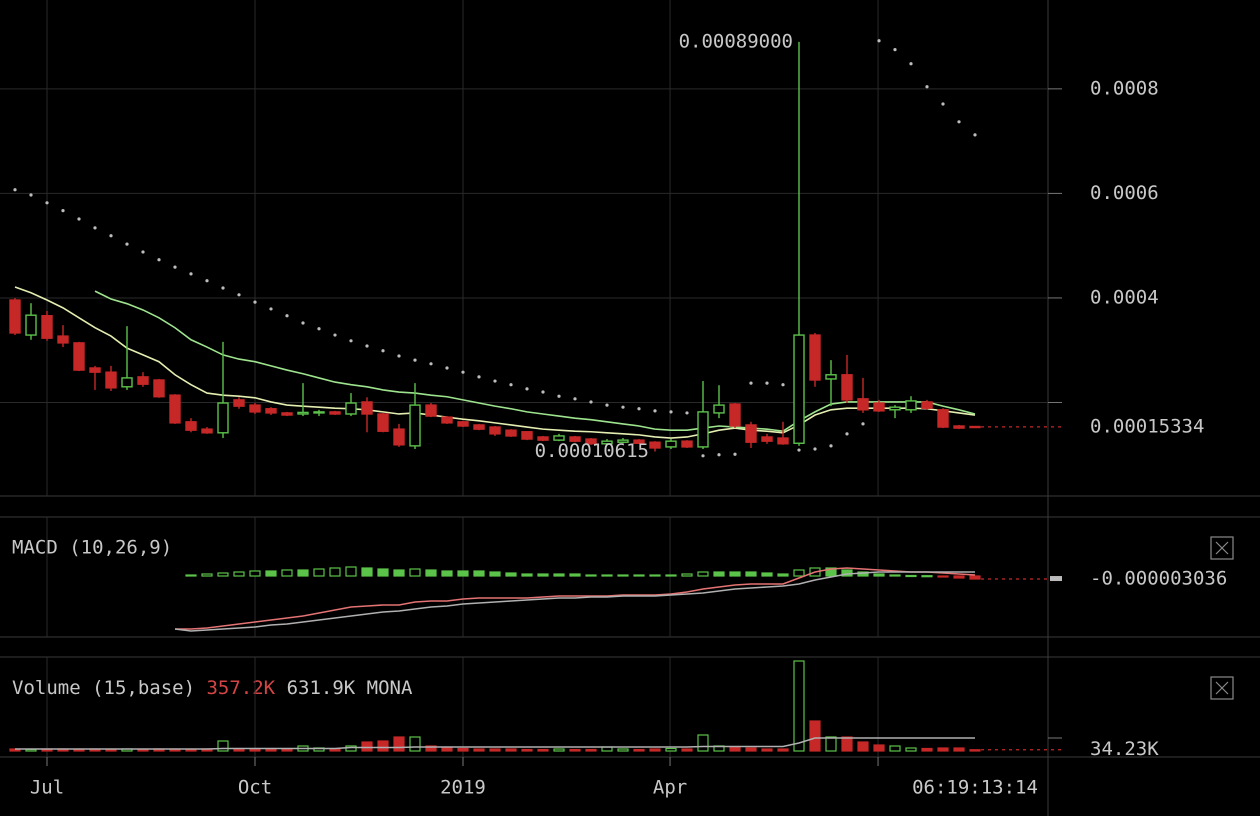 This screenshot has height=816, width=1260. I want to click on macd-last-marker, so click(1056, 579).